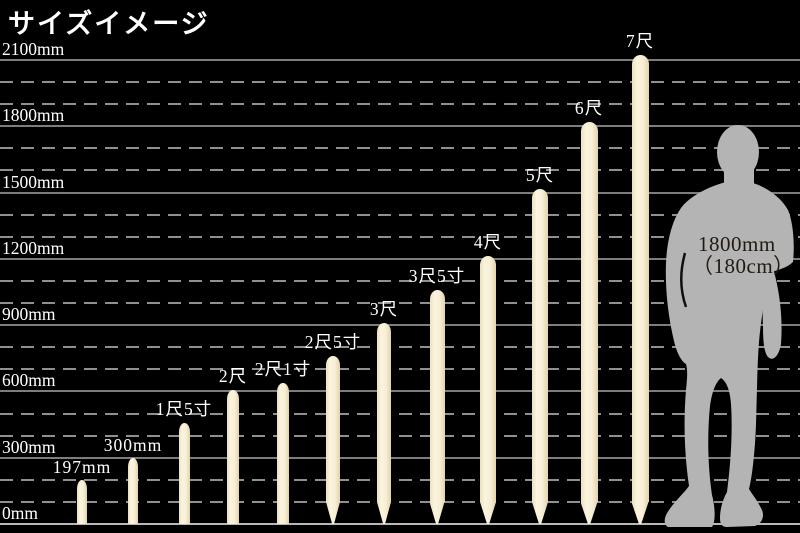  What do you see at coordinates (33, 49) in the screenshot?
I see `y-axis-tick: 2100mm` at bounding box center [33, 49].